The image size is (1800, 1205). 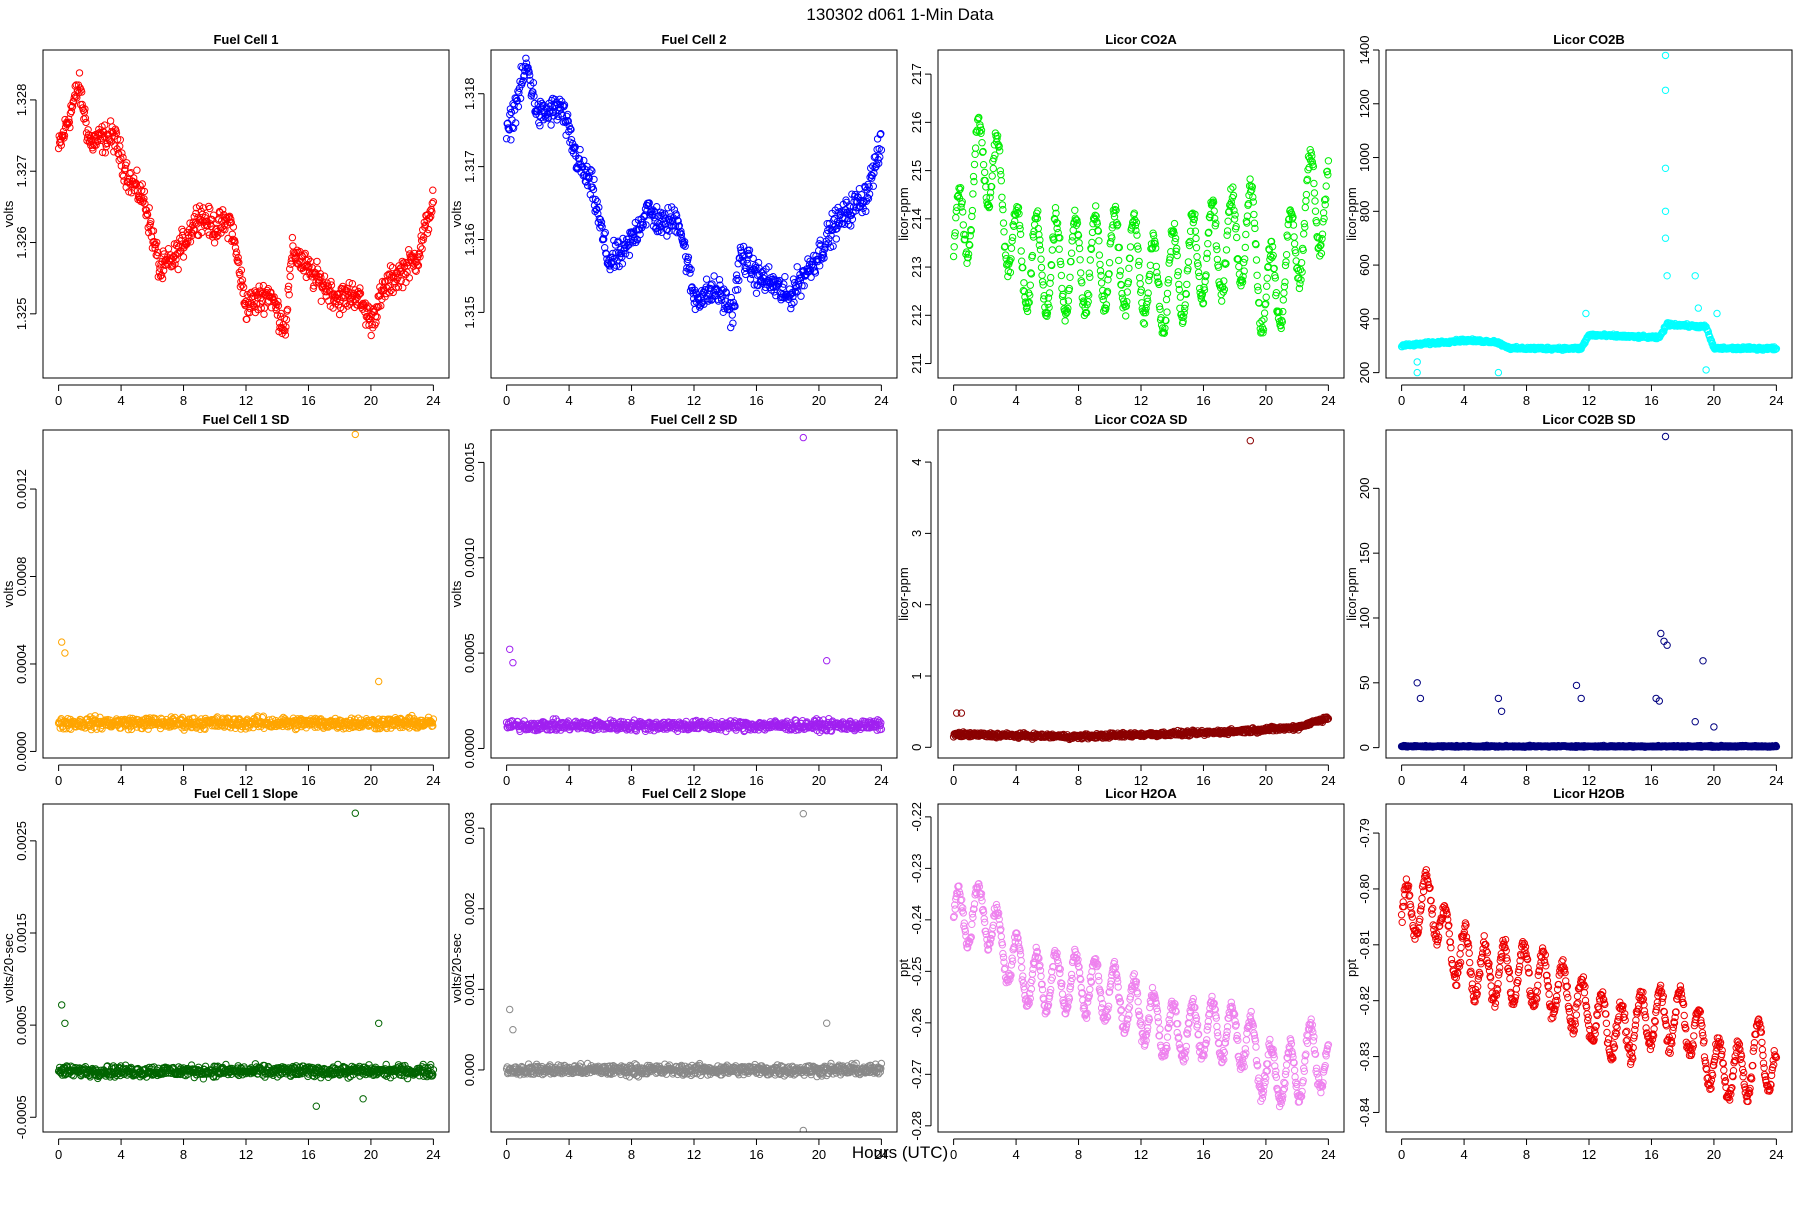 What do you see at coordinates (21, 242) in the screenshot?
I see `y-tick-label: 1.326` at bounding box center [21, 242].